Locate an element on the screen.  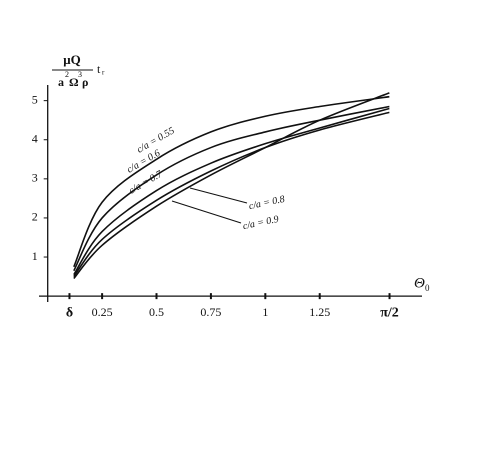
y-label-denominator: 3 is located at coordinates (80, 74).